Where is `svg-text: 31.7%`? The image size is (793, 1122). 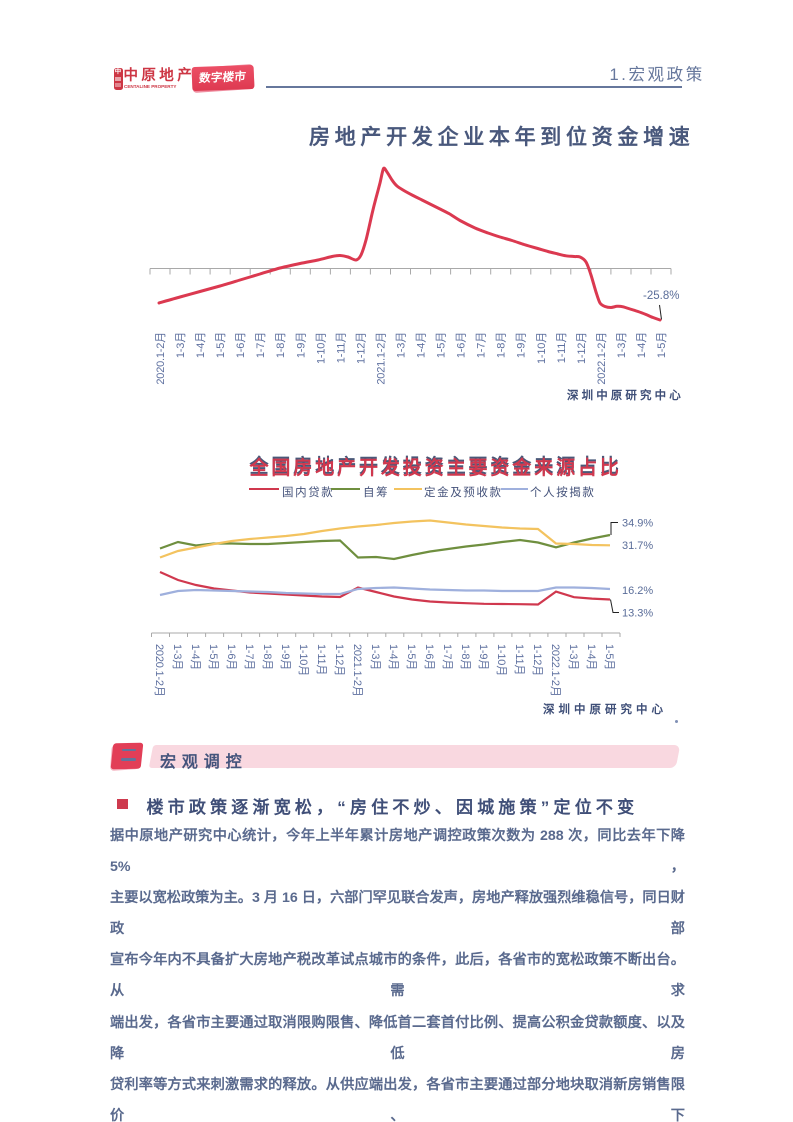 svg-text: 31.7% is located at coordinates (637, 546).